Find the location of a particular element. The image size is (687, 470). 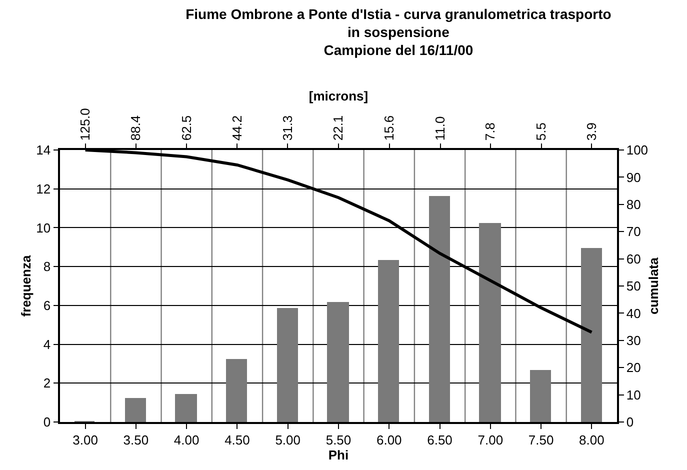

y-tick-label: 10 is located at coordinates (43, 228).